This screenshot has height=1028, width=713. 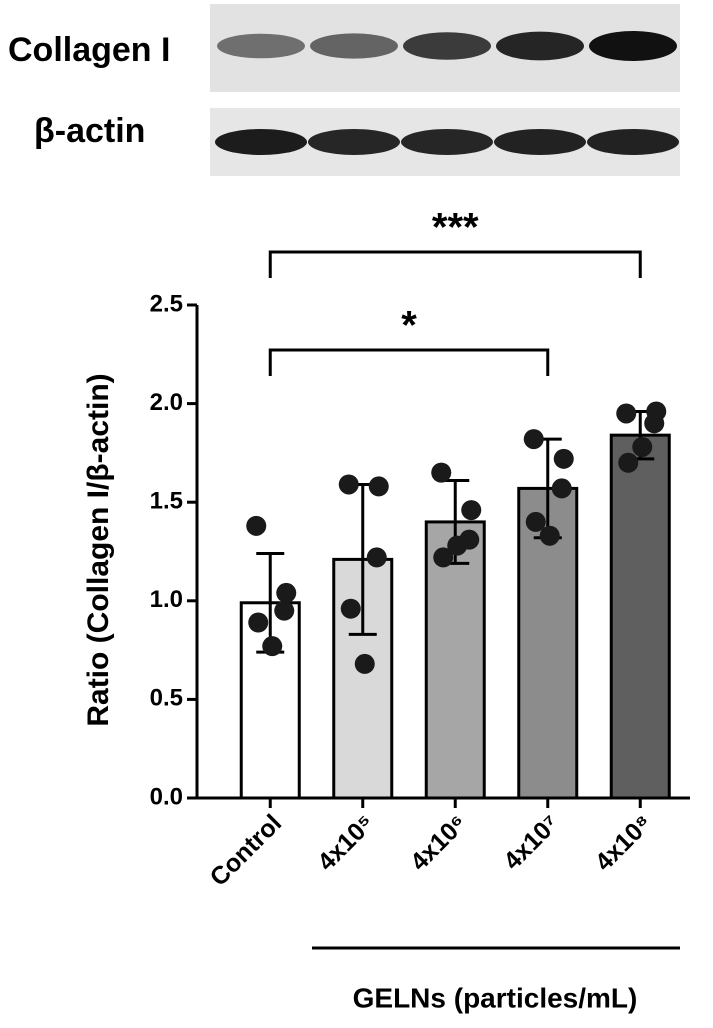 What do you see at coordinates (166, 501) in the screenshot?
I see `y-tick-label: 1.5` at bounding box center [166, 501].